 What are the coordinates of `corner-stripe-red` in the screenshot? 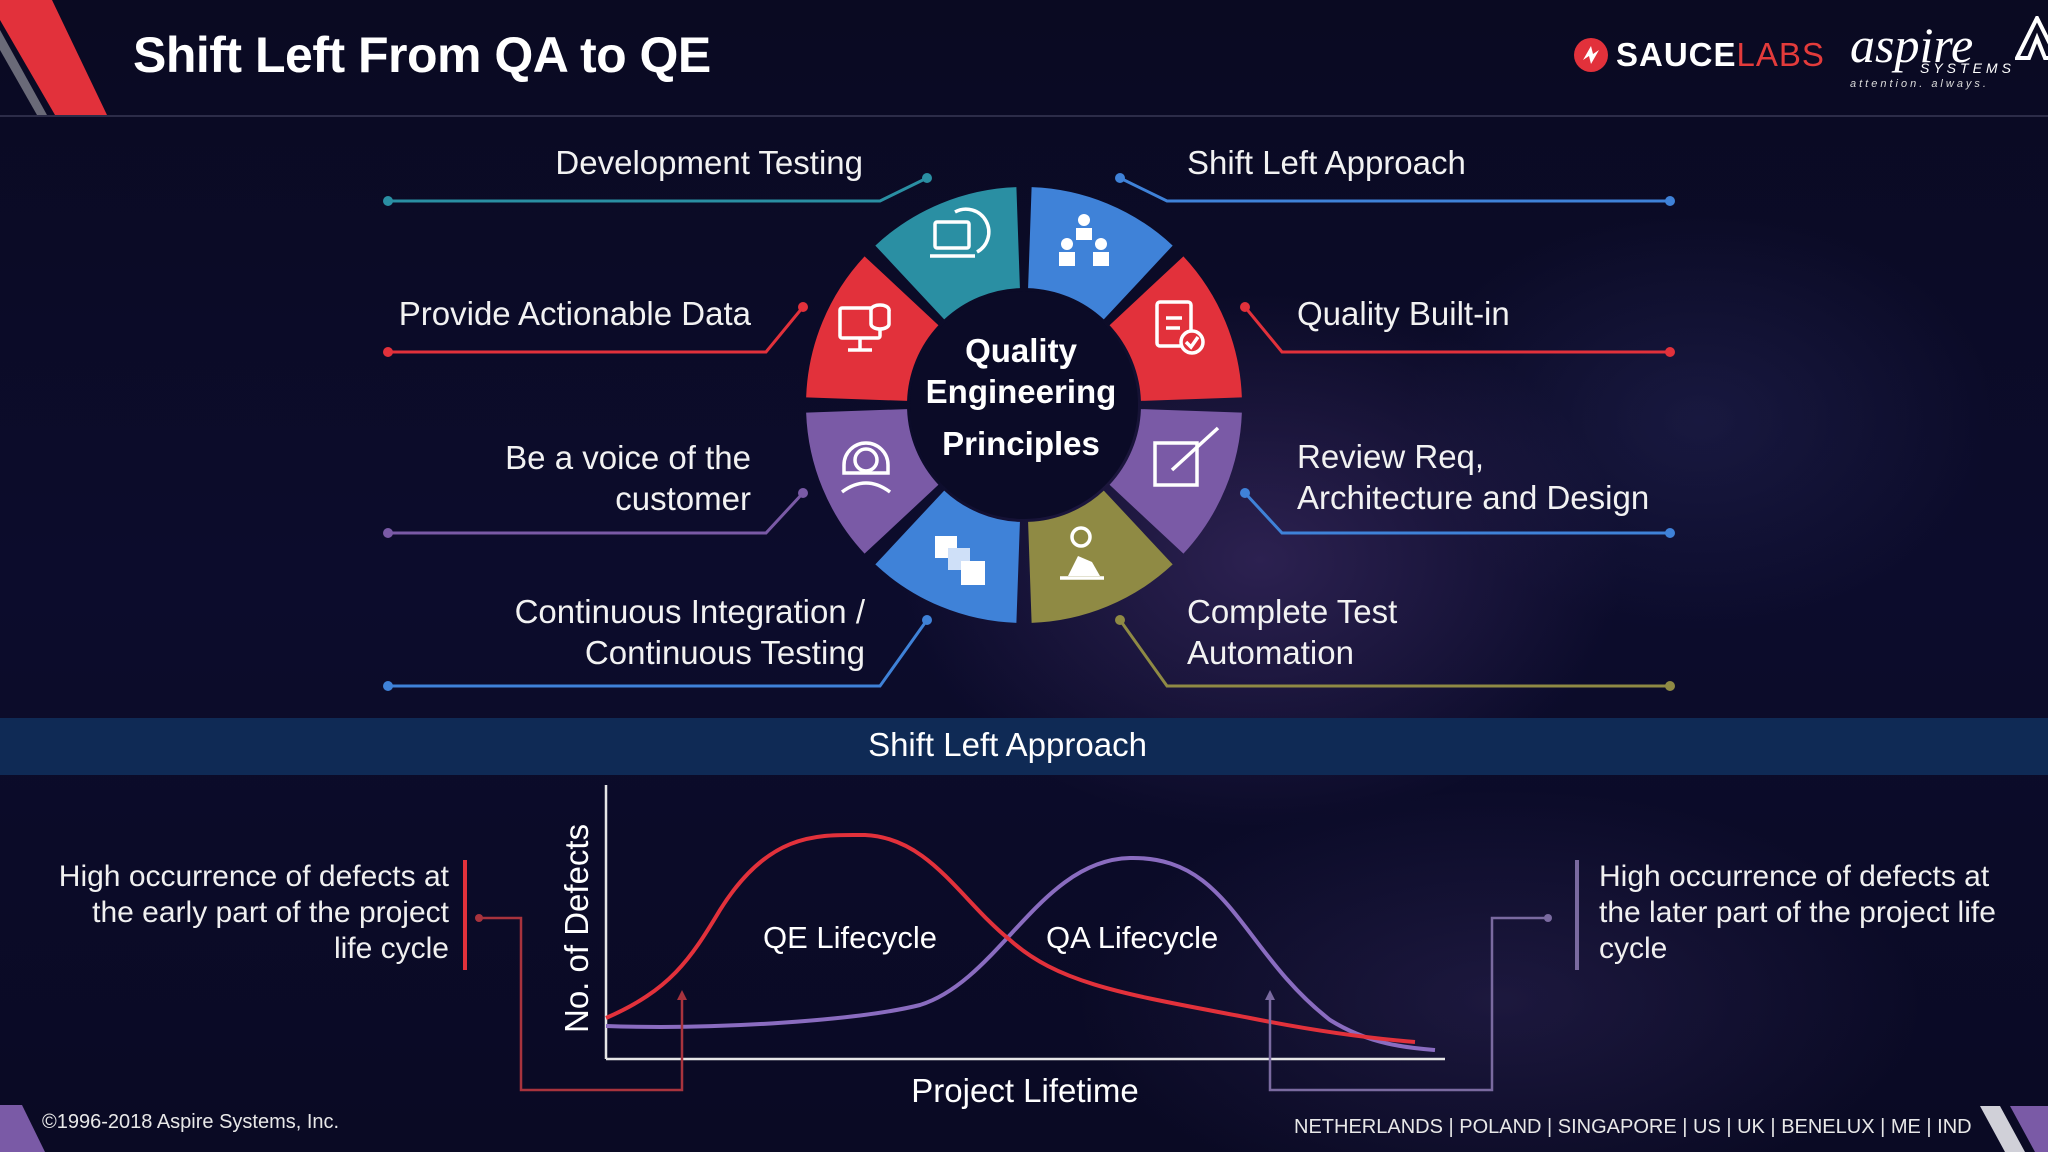 It's located at (53, 57).